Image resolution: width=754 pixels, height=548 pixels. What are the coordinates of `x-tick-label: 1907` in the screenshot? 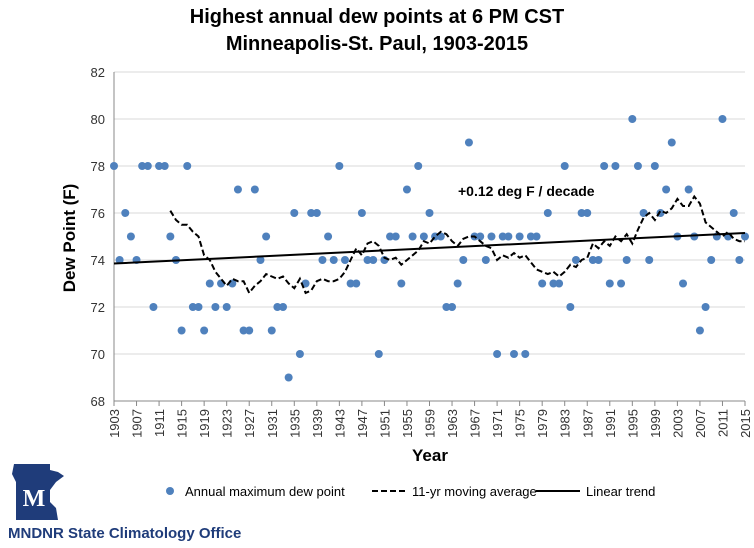 It's located at (137, 423).